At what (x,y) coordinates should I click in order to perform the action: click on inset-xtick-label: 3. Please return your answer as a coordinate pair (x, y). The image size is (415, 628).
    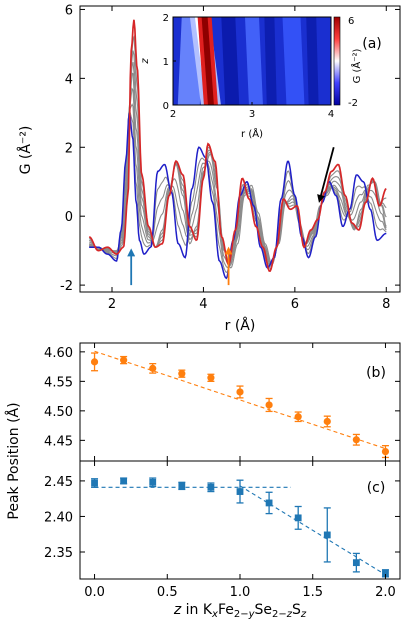
    Looking at the image, I should click on (252, 114).